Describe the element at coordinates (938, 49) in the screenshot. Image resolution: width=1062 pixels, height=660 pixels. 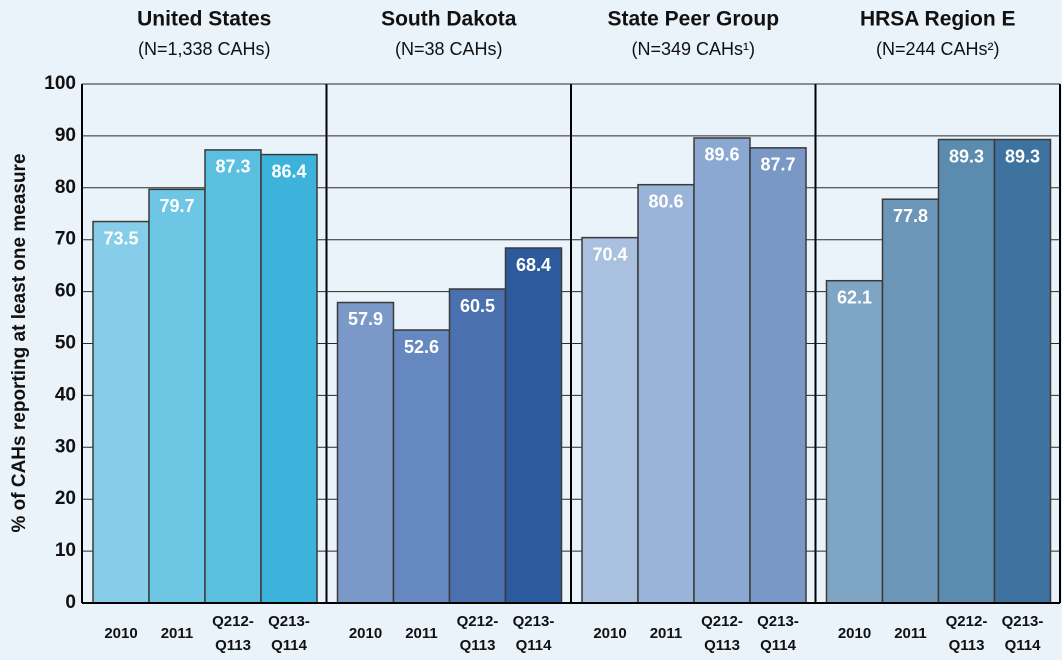
I see `panel-subtitle: (N=244 CAHs²)` at that location.